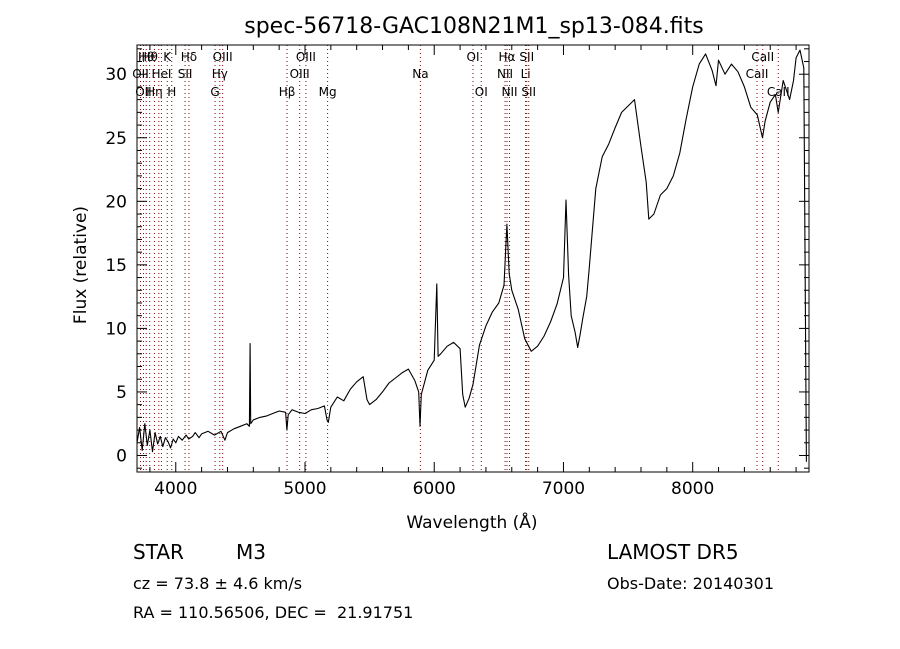 Image resolution: width=900 pixels, height=649 pixels. What do you see at coordinates (328, 92) in the screenshot?
I see `spectral-line-label: Mg` at bounding box center [328, 92].